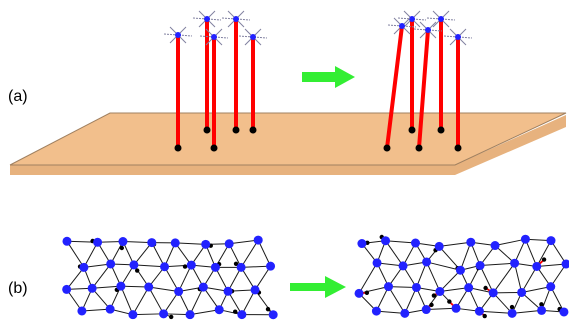 The image size is (569, 336). I want to click on rod, so click(394, 87).